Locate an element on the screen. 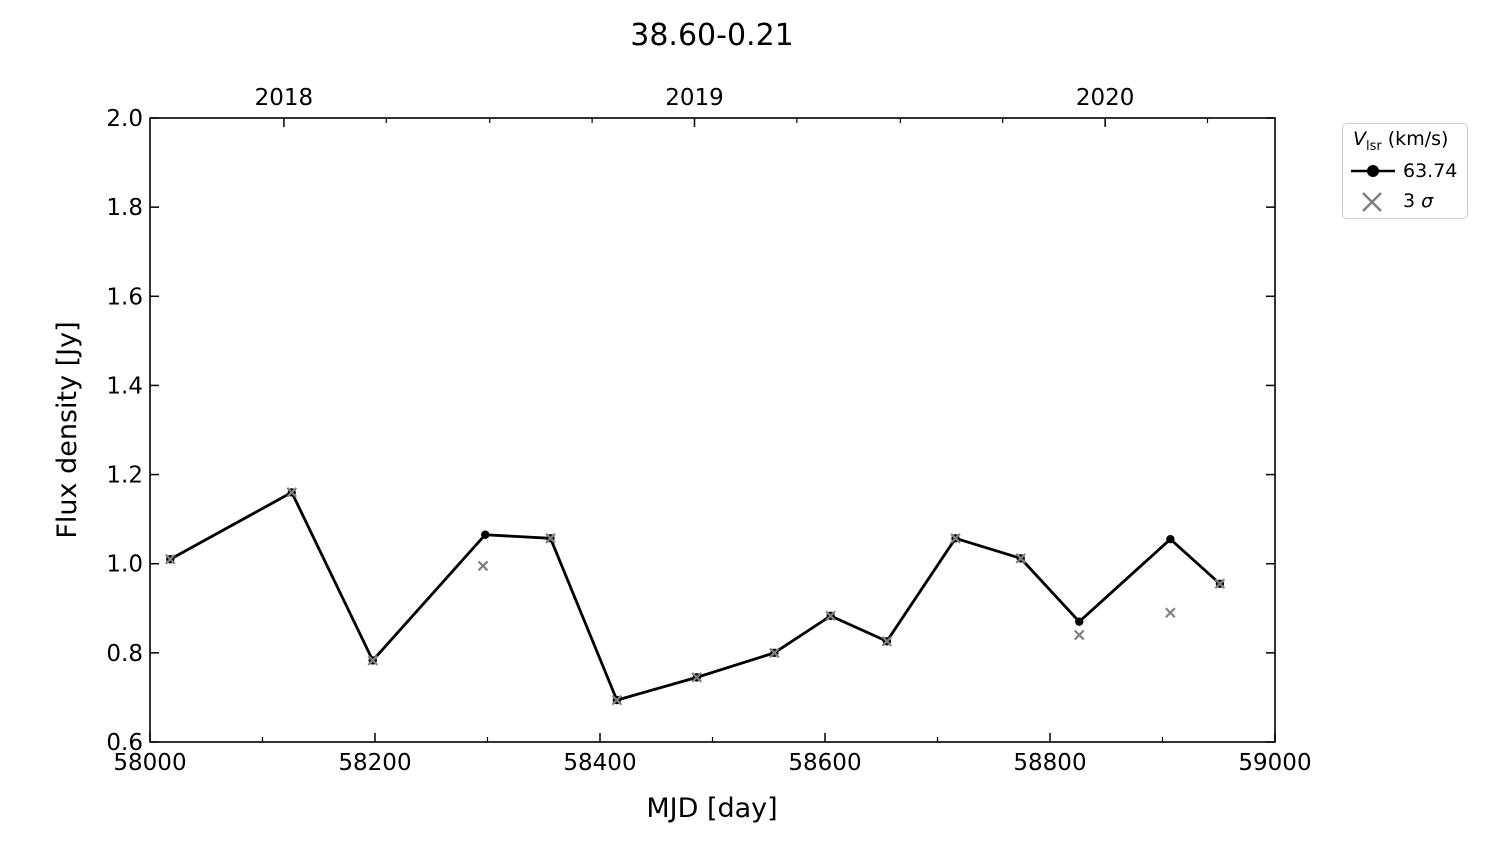  y-tick-label: 1.2 is located at coordinates (124, 476).